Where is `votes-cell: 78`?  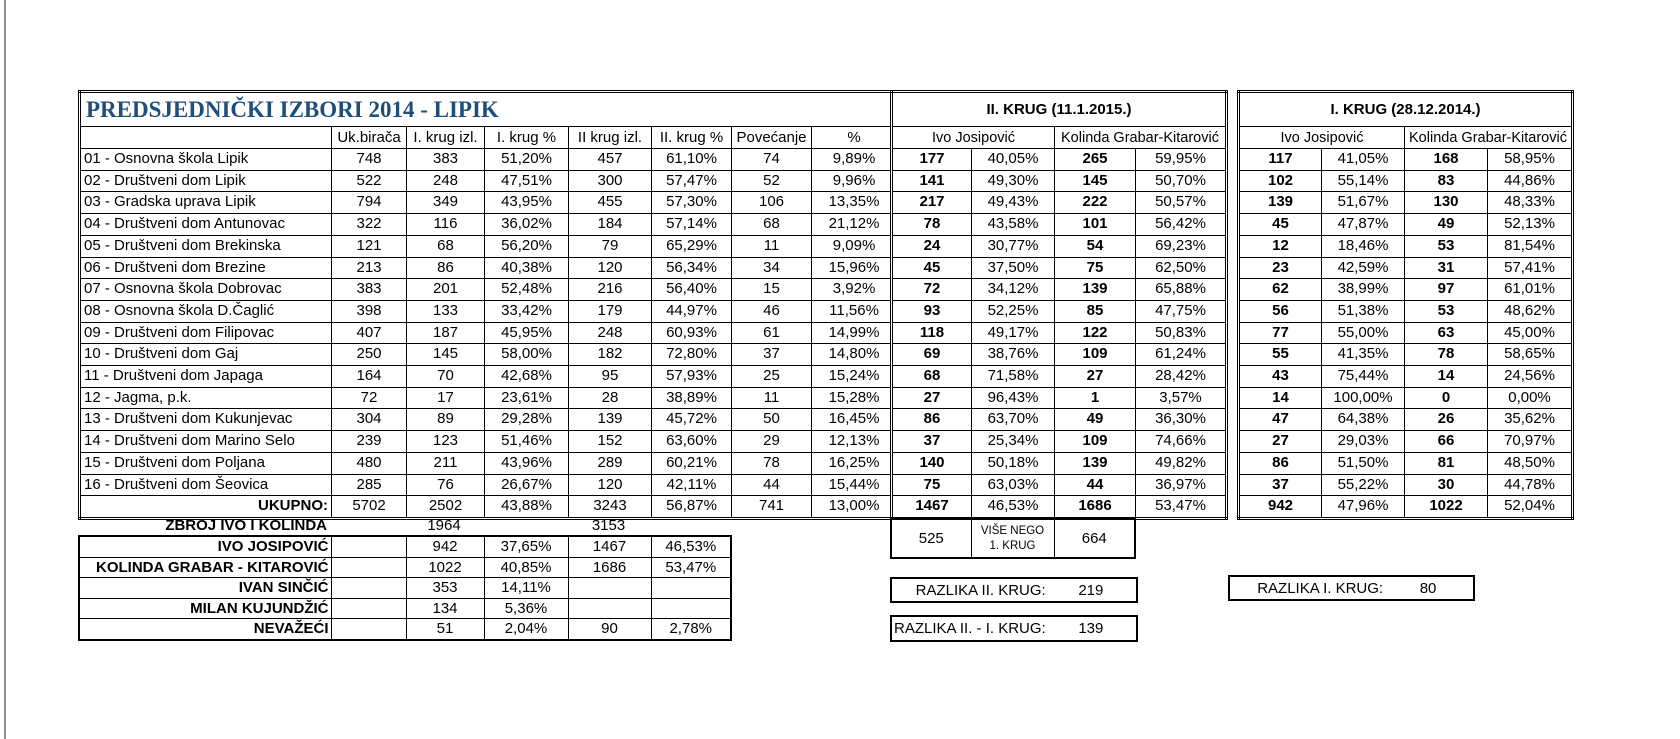 votes-cell: 78 is located at coordinates (1446, 355).